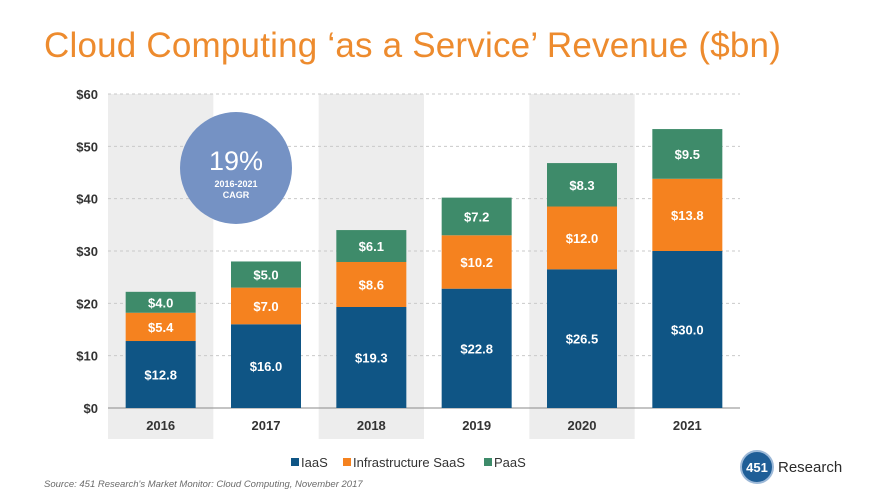 This screenshot has height=504, width=896. Describe the element at coordinates (87, 303) in the screenshot. I see `y-tick-label: $20` at that location.